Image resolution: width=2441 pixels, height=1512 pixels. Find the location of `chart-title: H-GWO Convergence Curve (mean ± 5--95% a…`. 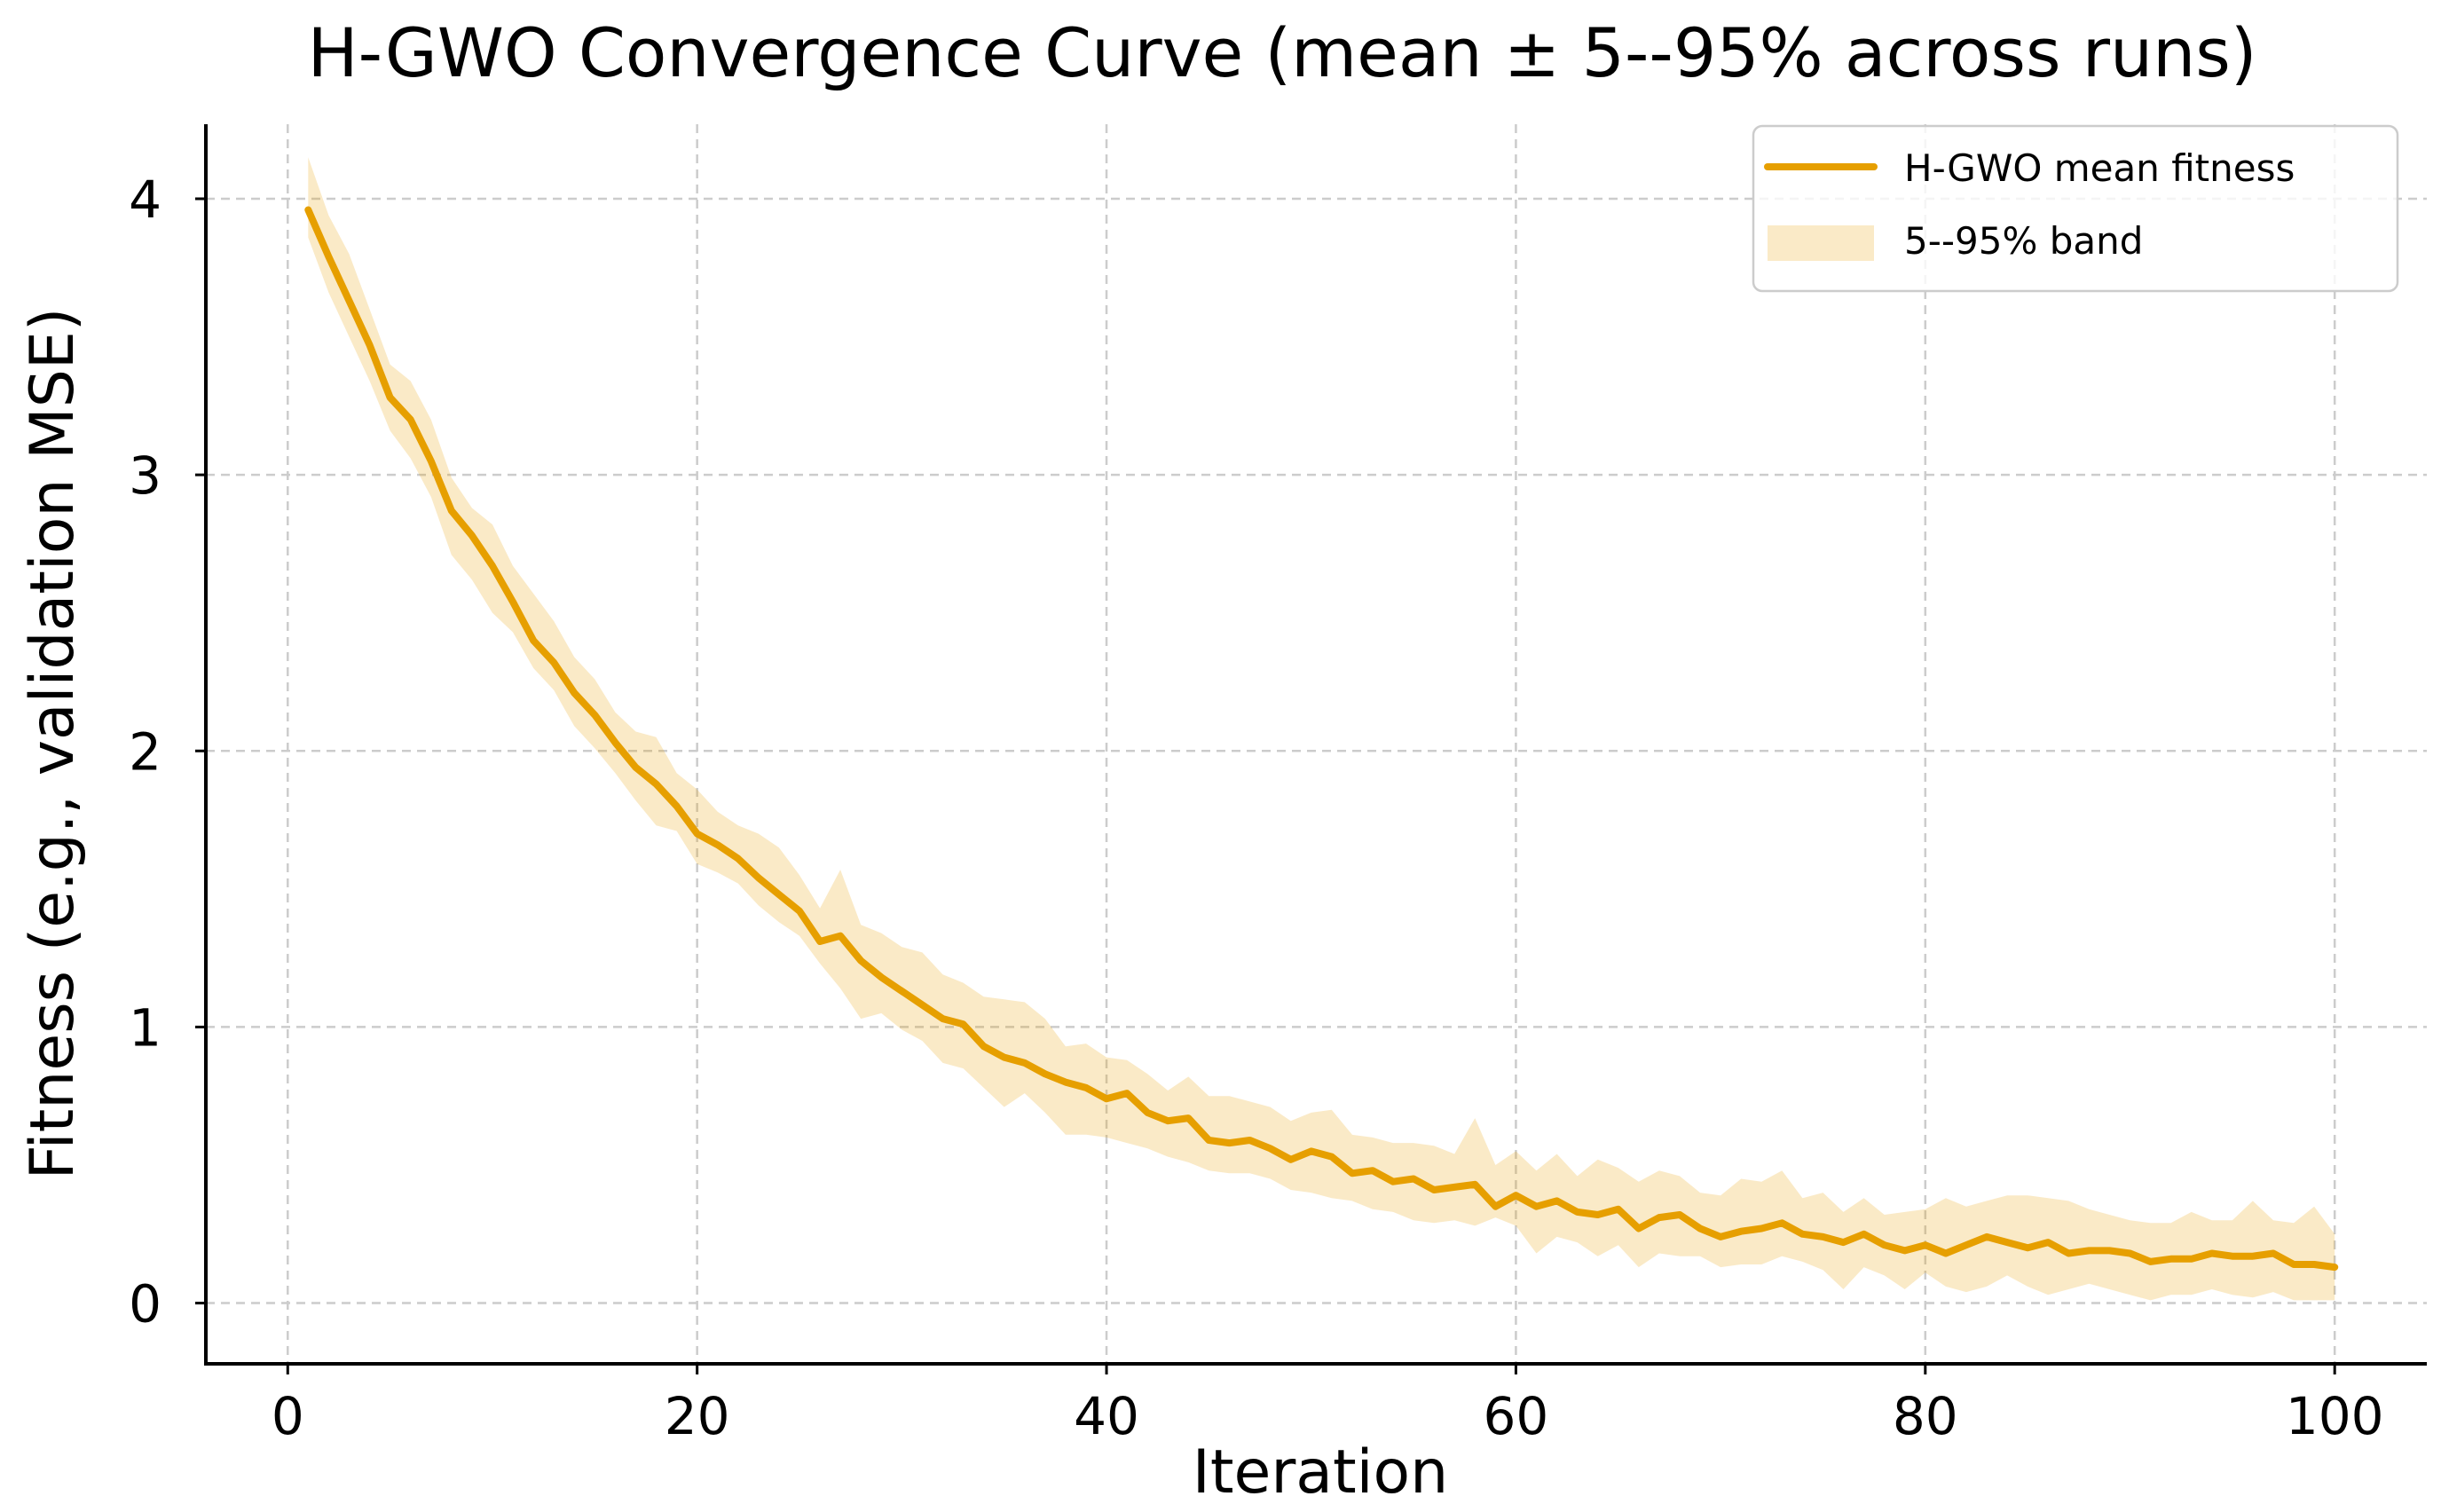

chart-title: H-GWO Convergence Curve (mean ± 5--95% a… is located at coordinates (1281, 52).